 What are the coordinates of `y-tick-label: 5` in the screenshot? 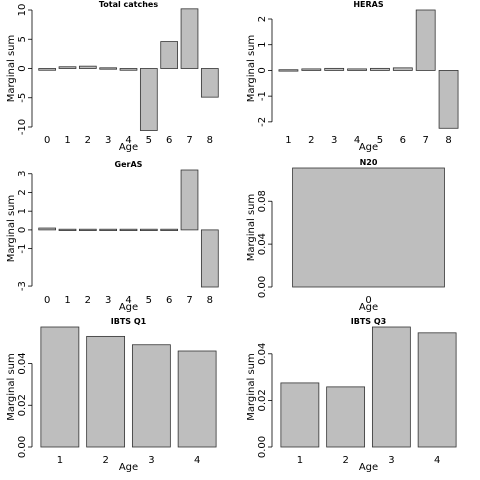 It's located at (22, 39).